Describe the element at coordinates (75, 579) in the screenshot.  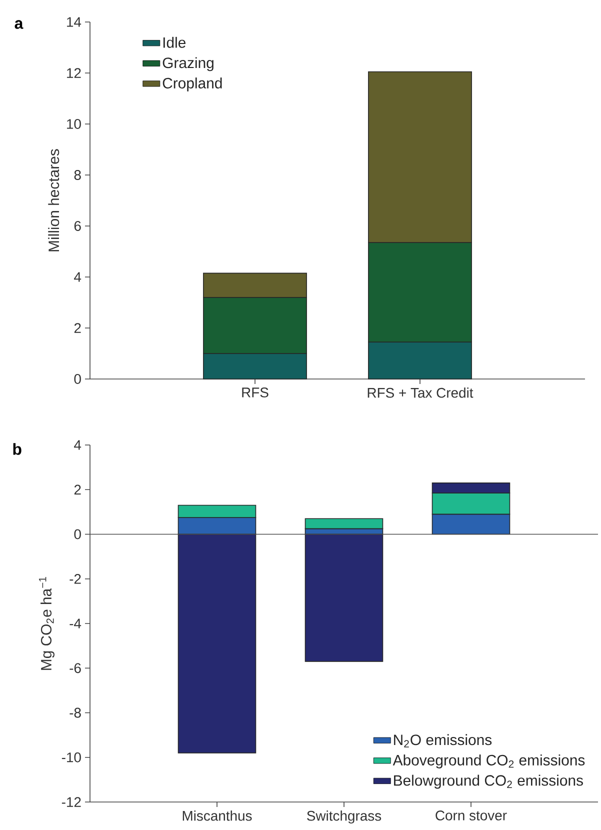
I see `y-tick-label: -2` at that location.